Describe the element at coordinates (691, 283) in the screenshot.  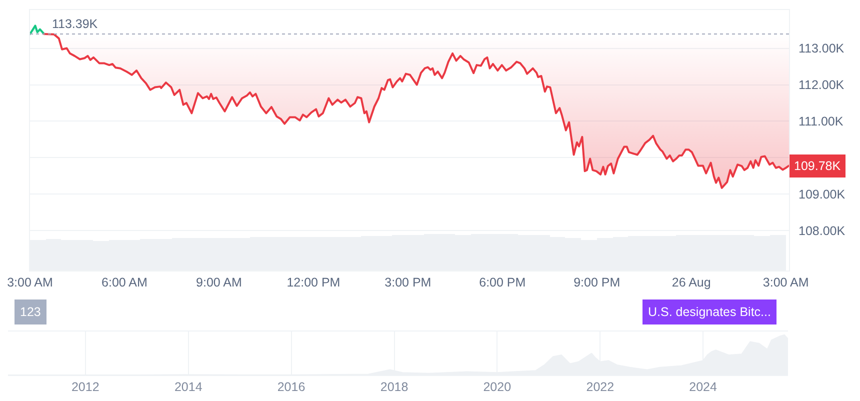
I see `x-tick-label: 26 Aug` at that location.